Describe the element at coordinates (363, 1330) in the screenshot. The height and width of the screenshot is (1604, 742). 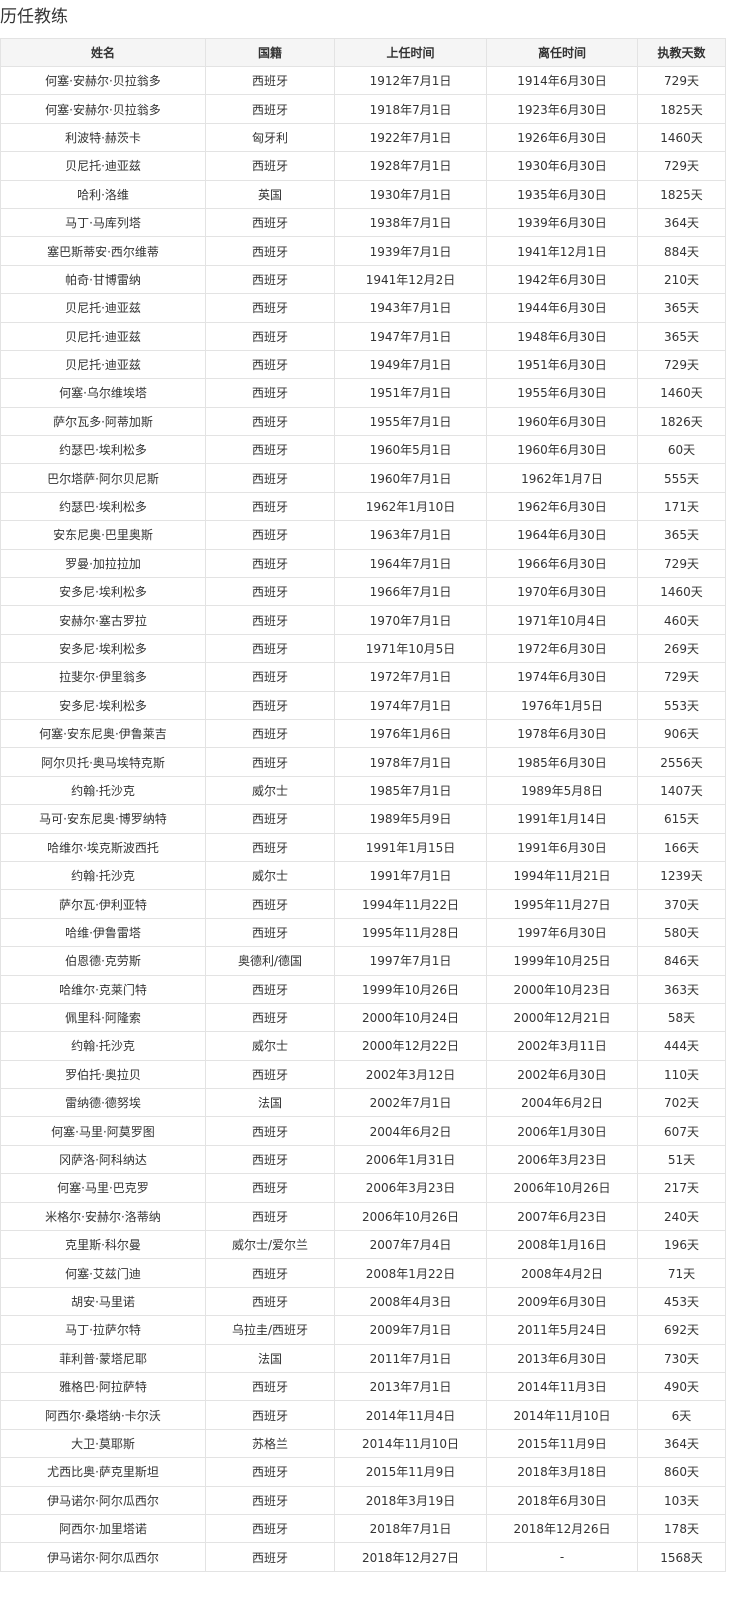
I see `table-row: 马丁·拉萨尔特 乌拉圭/西班牙 2009年7月1日 2011年5月24日 692天` at that location.